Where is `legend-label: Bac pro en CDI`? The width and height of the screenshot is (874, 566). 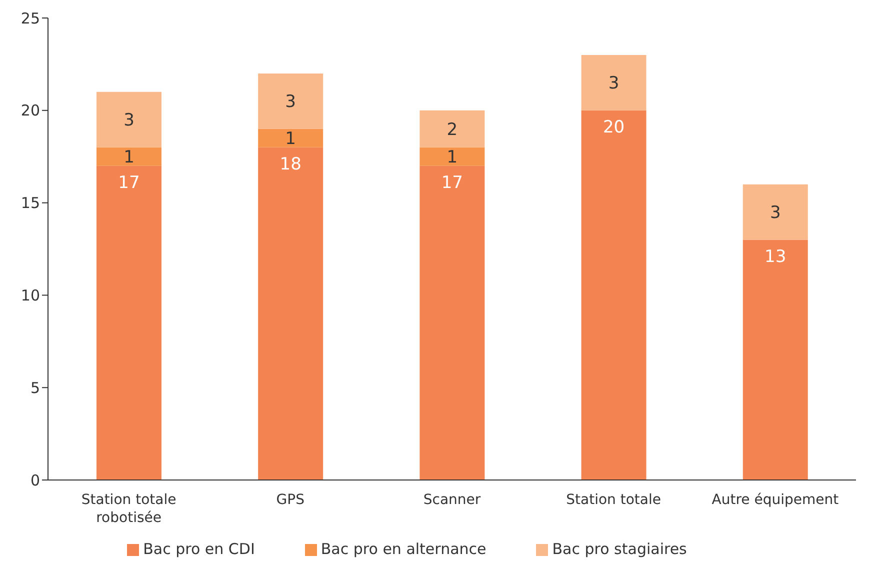 legend-label: Bac pro en CDI is located at coordinates (199, 549).